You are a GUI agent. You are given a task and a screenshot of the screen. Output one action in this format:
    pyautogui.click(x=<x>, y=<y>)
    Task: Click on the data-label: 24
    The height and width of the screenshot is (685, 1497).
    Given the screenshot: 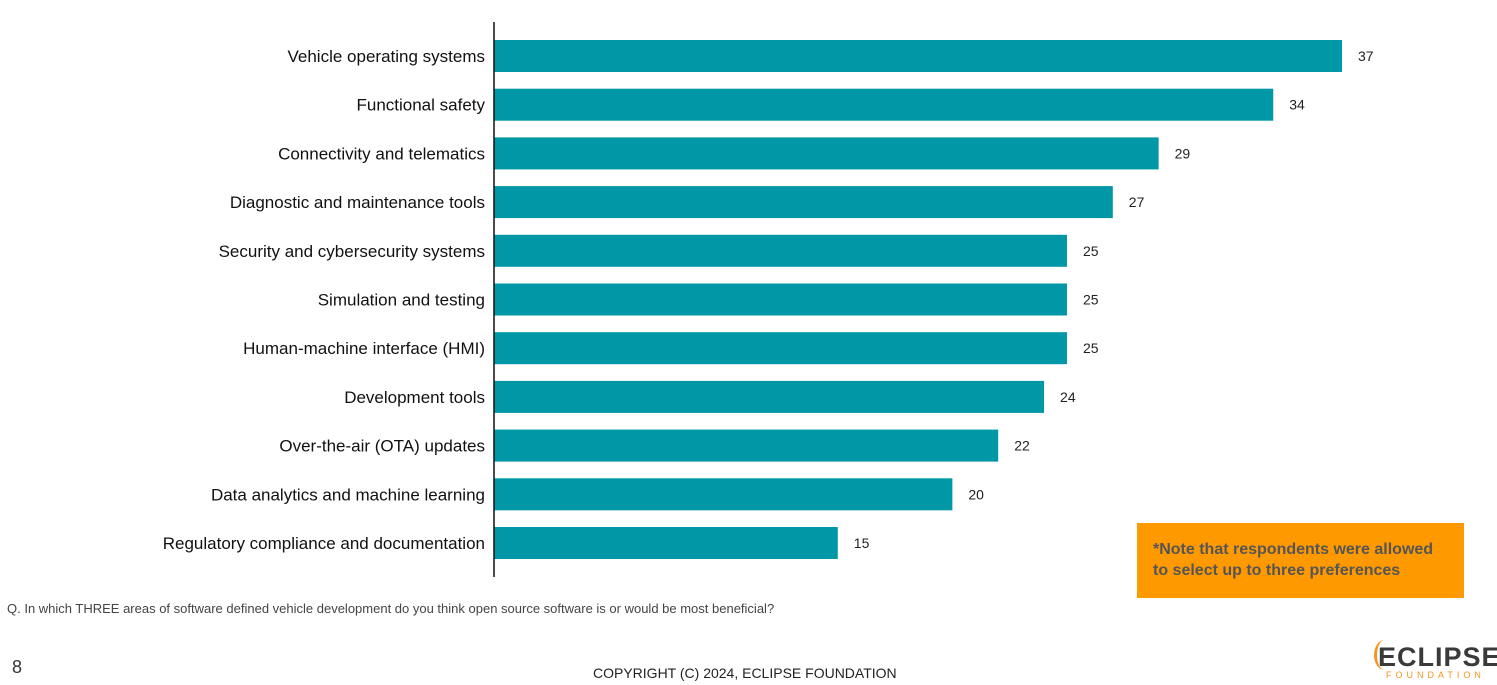 What is the action you would take?
    pyautogui.click(x=1068, y=397)
    